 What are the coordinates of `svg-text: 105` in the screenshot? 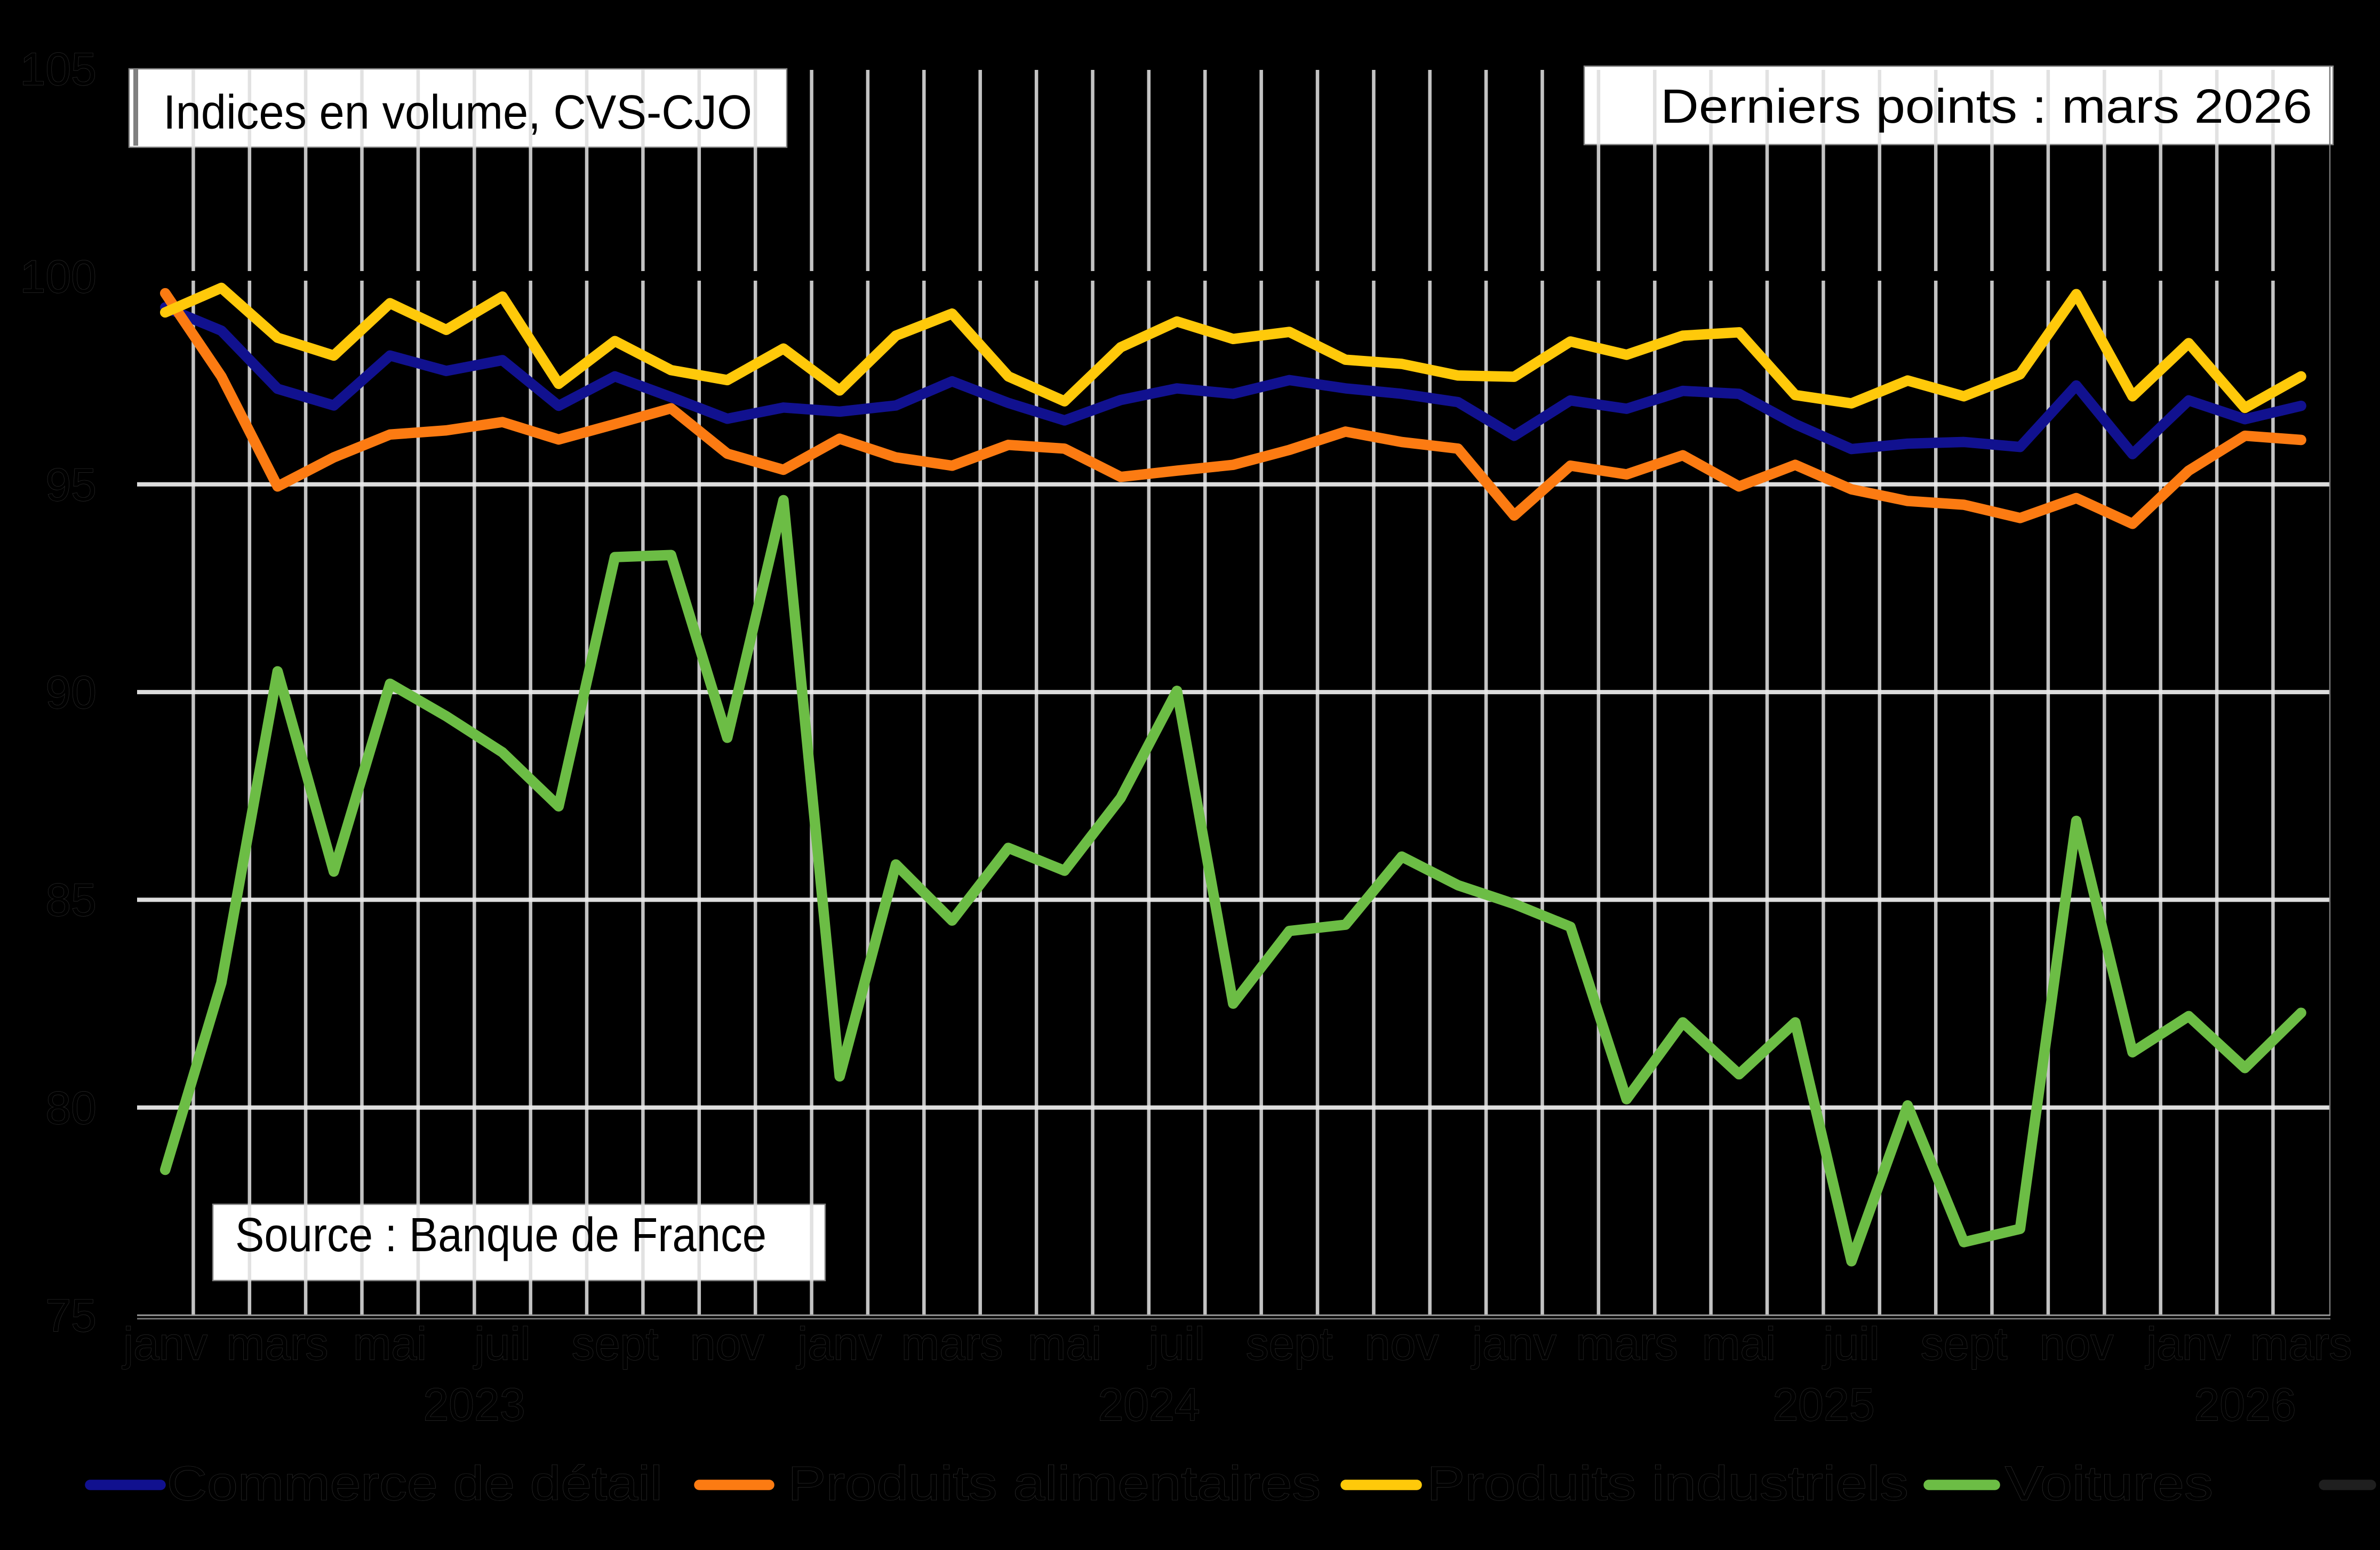 It's located at (58, 69).